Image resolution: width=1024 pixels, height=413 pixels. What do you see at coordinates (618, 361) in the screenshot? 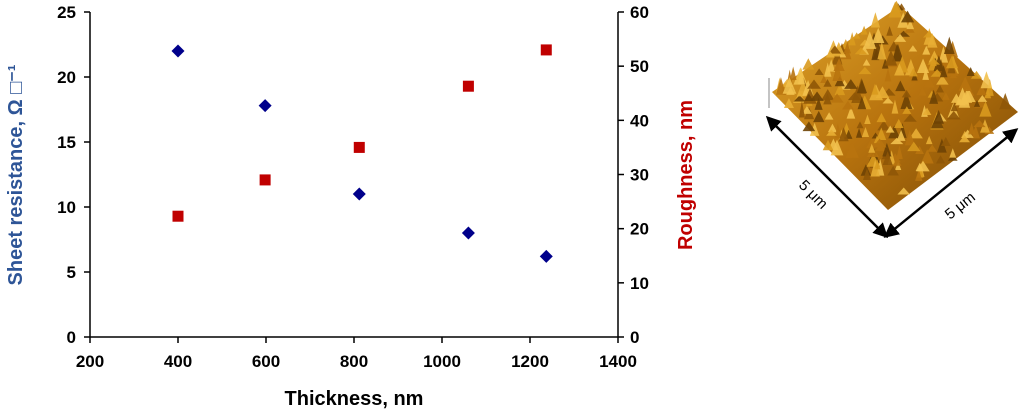
I see `x-tick-label: 1400` at bounding box center [618, 361].